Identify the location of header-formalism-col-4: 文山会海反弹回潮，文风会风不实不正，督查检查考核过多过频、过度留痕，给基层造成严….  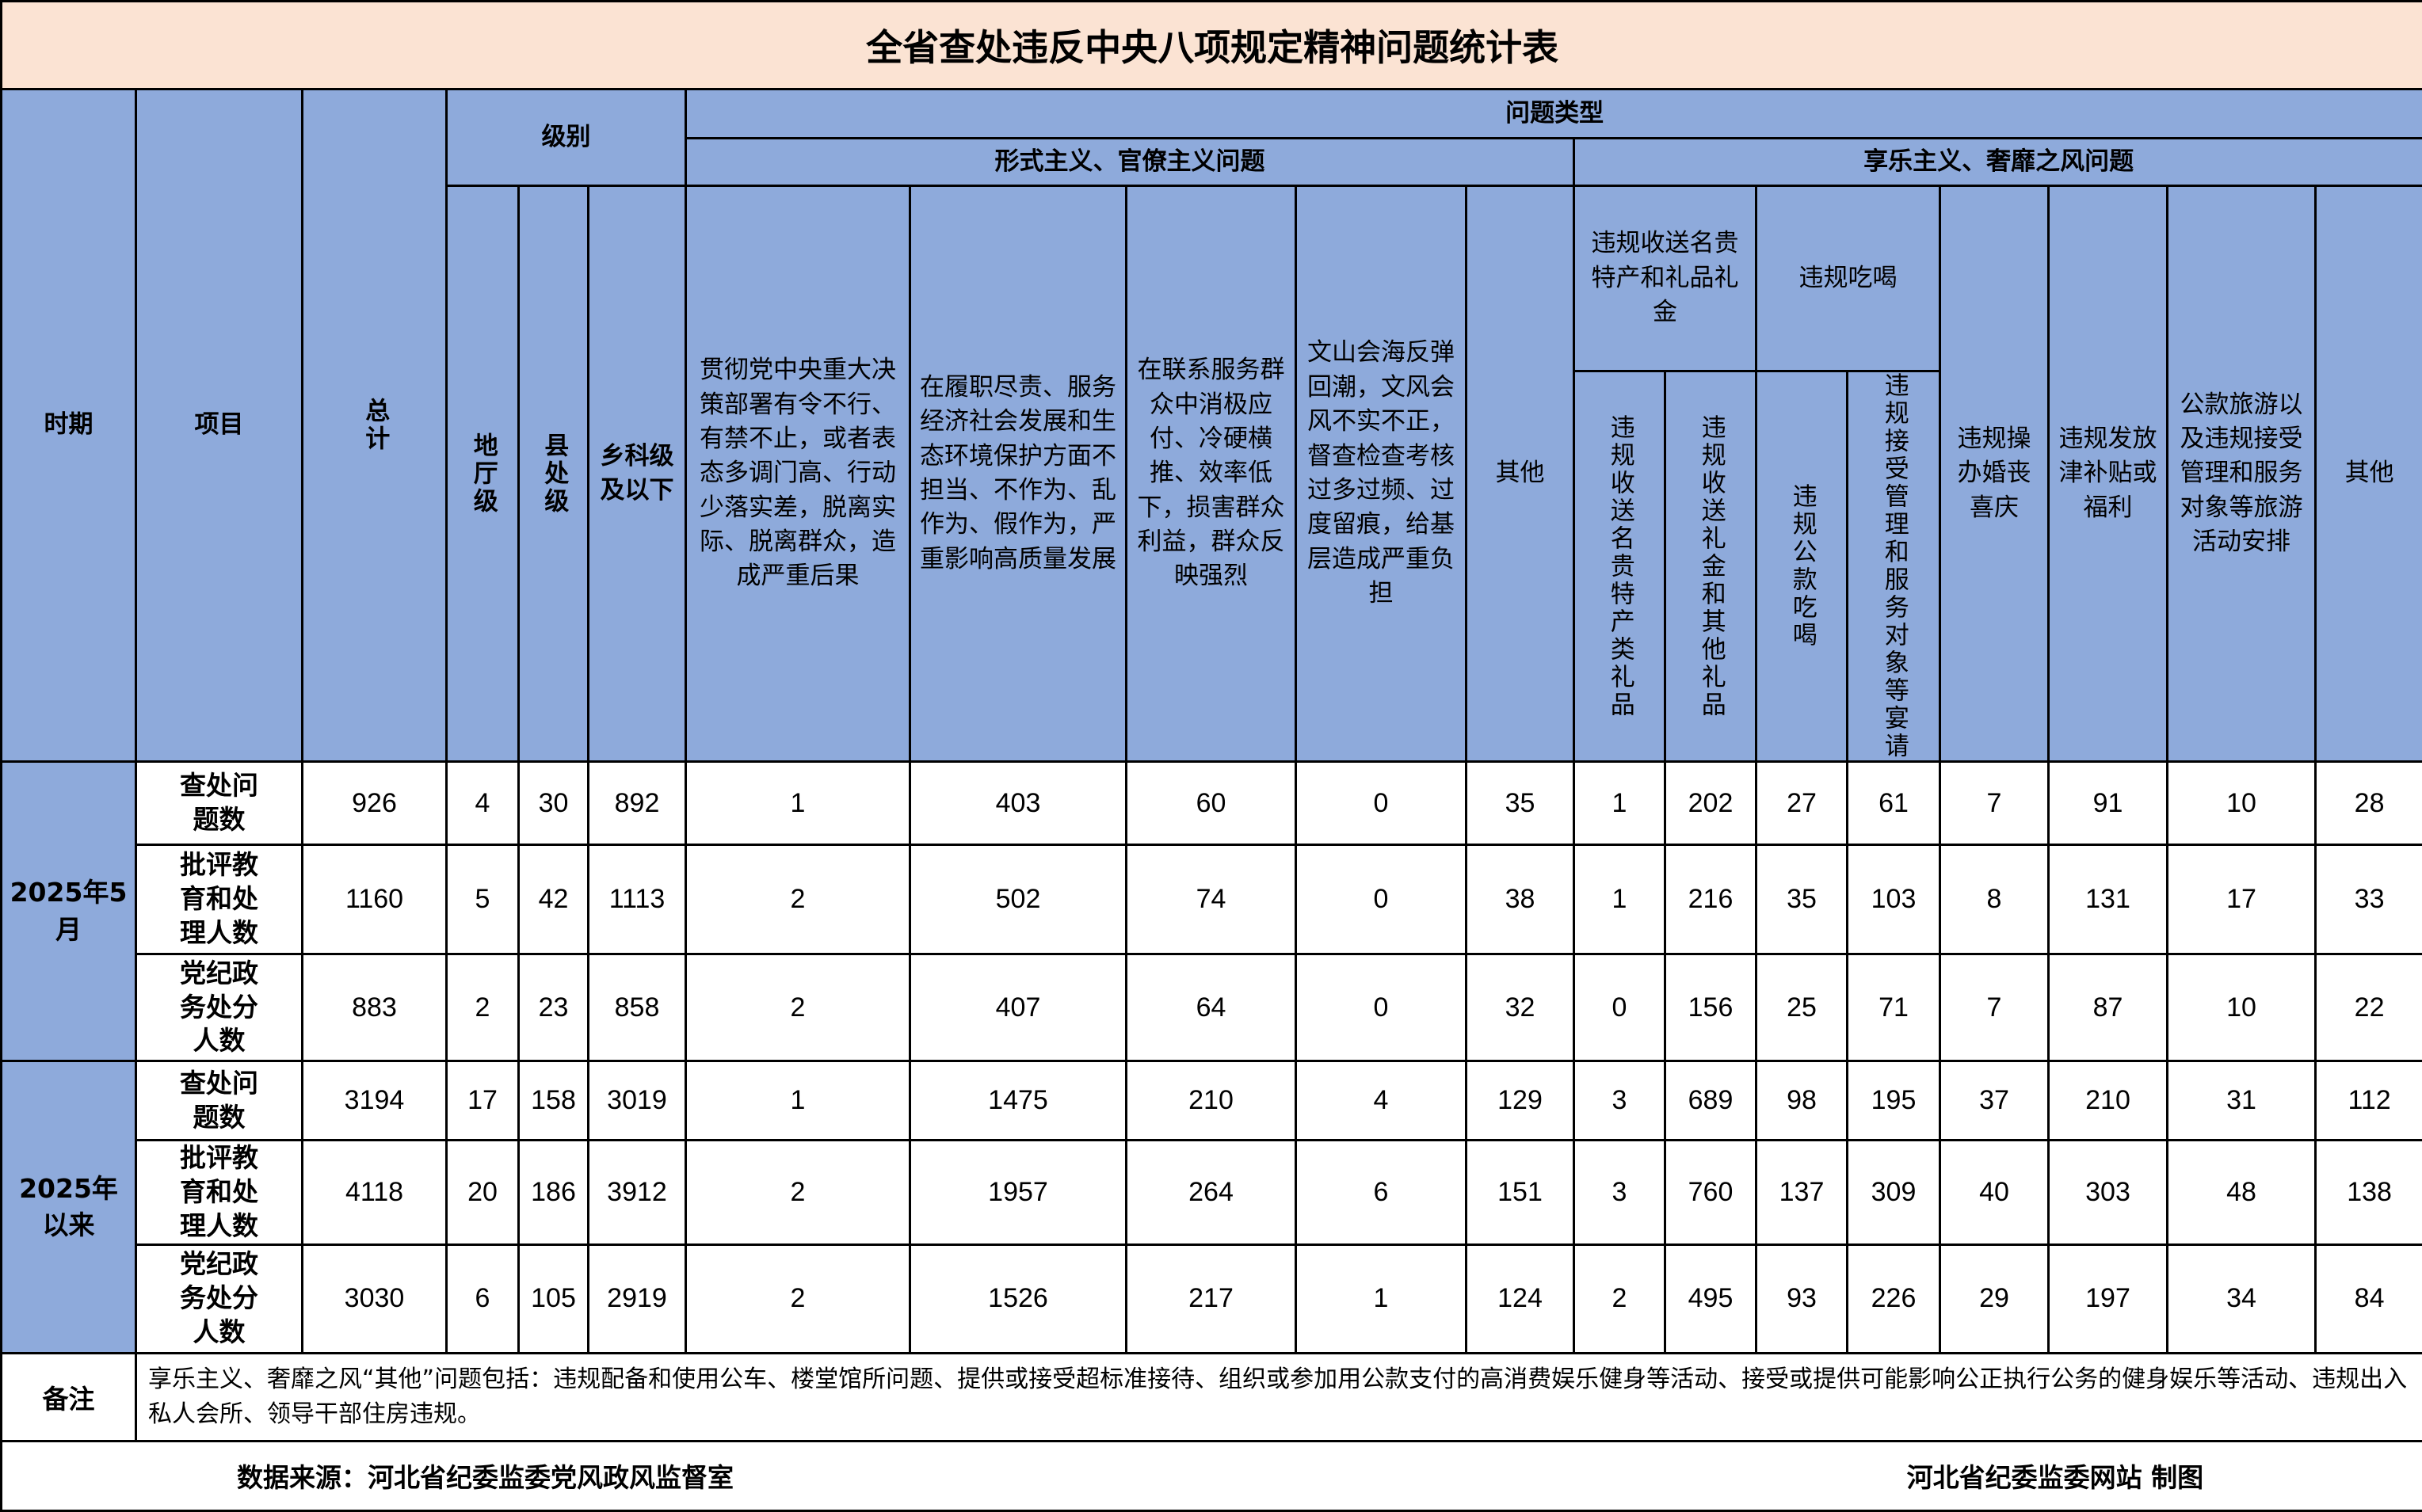
(1381, 474).